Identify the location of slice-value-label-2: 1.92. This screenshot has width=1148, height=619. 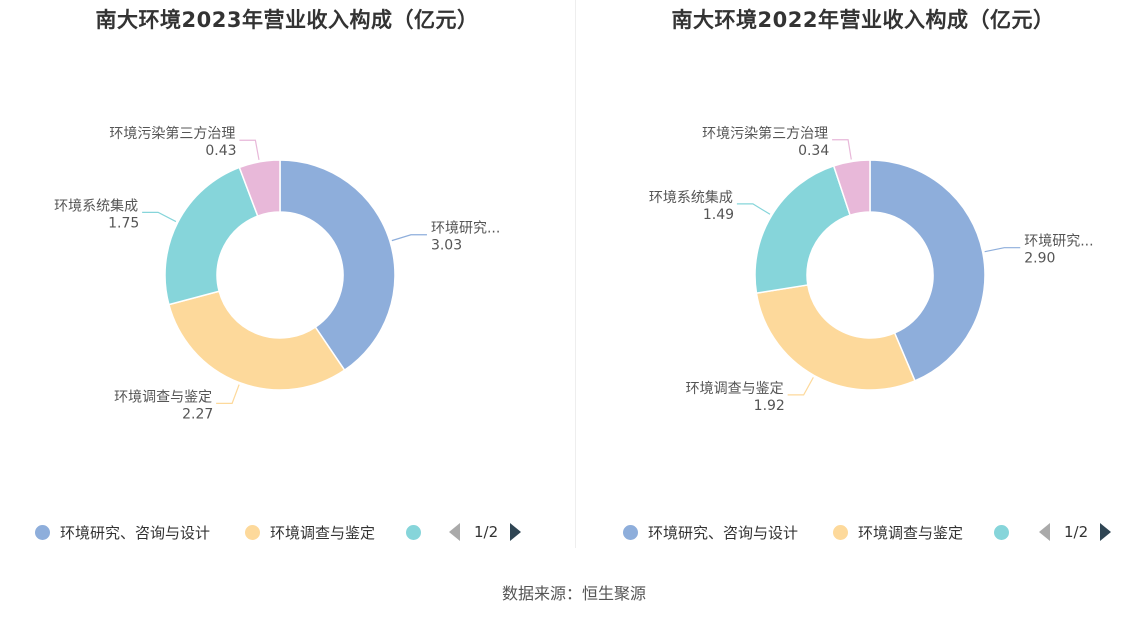
(769, 406).